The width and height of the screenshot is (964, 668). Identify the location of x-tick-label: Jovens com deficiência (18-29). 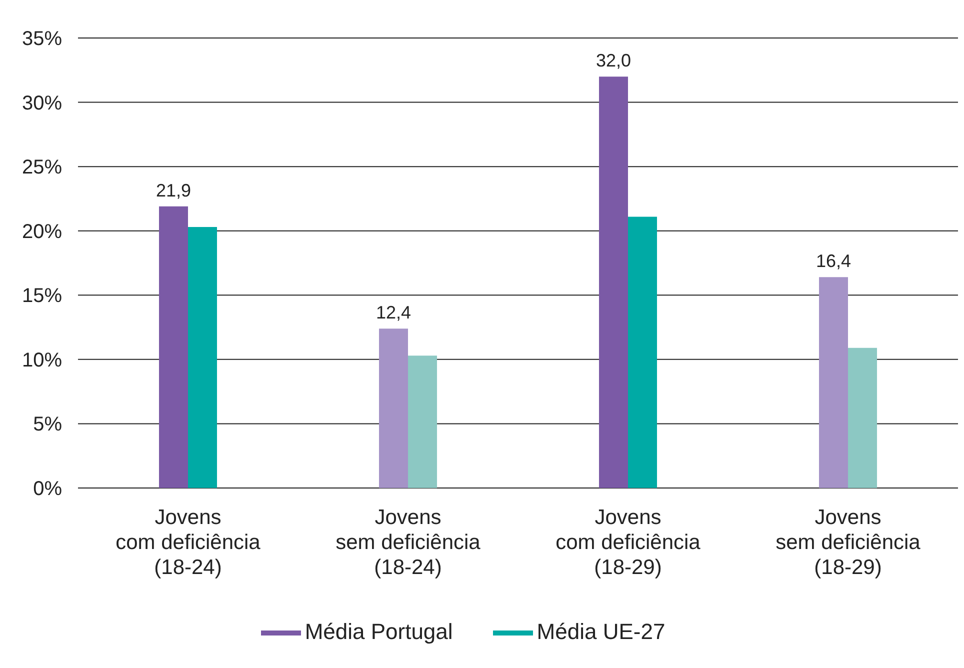
(628, 542).